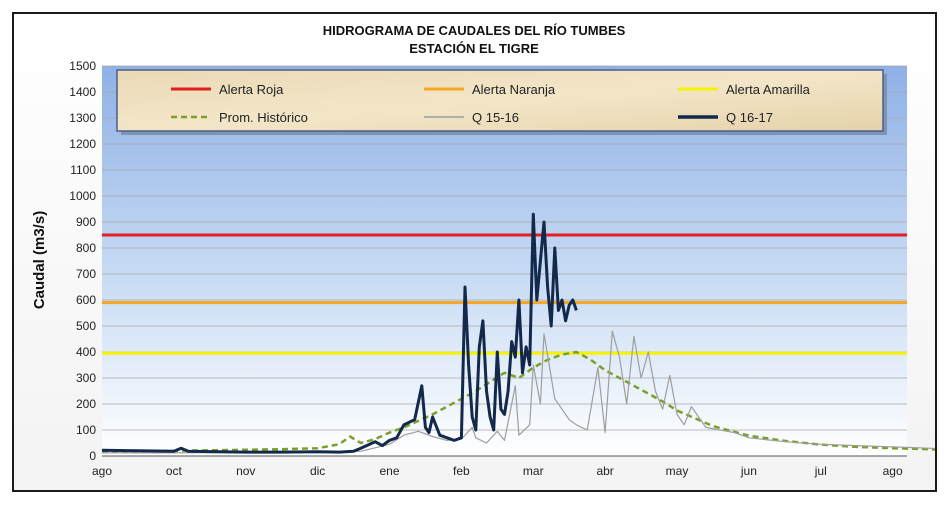 The image size is (952, 506). I want to click on y-tick-1000: 1000, so click(82, 196).